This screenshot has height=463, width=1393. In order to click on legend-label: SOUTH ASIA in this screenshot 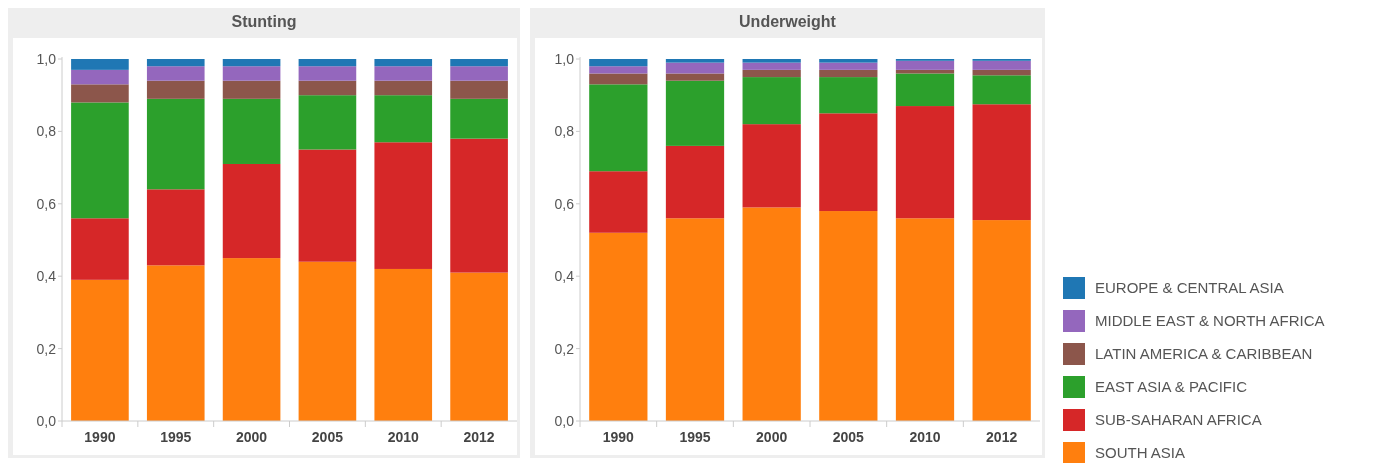, I will do `click(1140, 453)`.